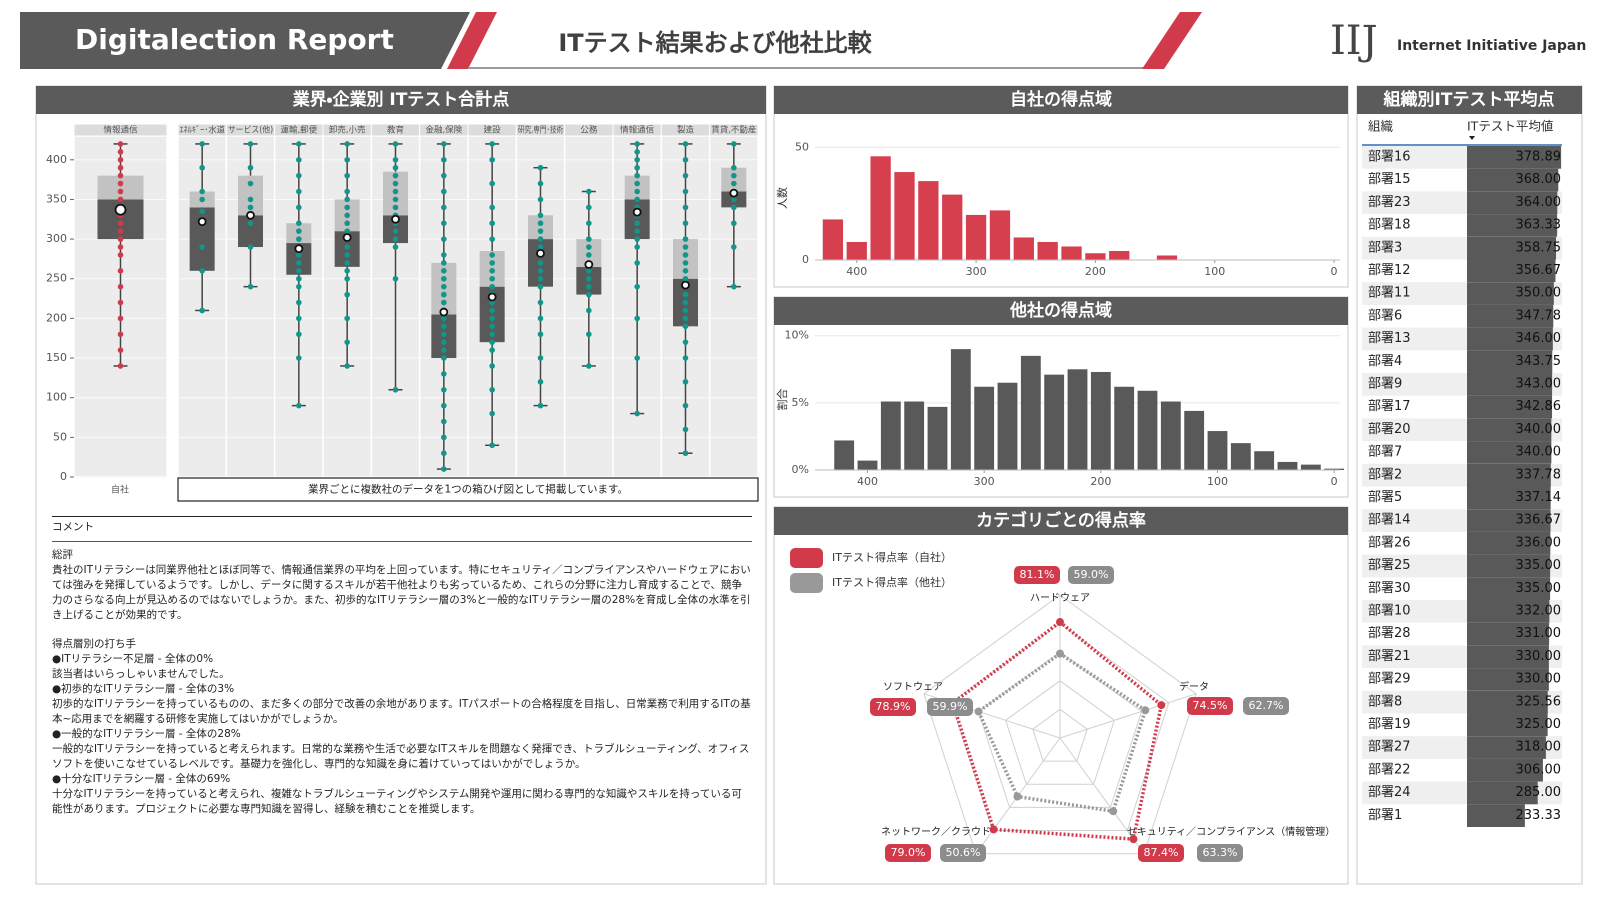 The image size is (1600, 900). Describe the element at coordinates (1539, 474) in the screenshot. I see `row-value: 337.78` at that location.